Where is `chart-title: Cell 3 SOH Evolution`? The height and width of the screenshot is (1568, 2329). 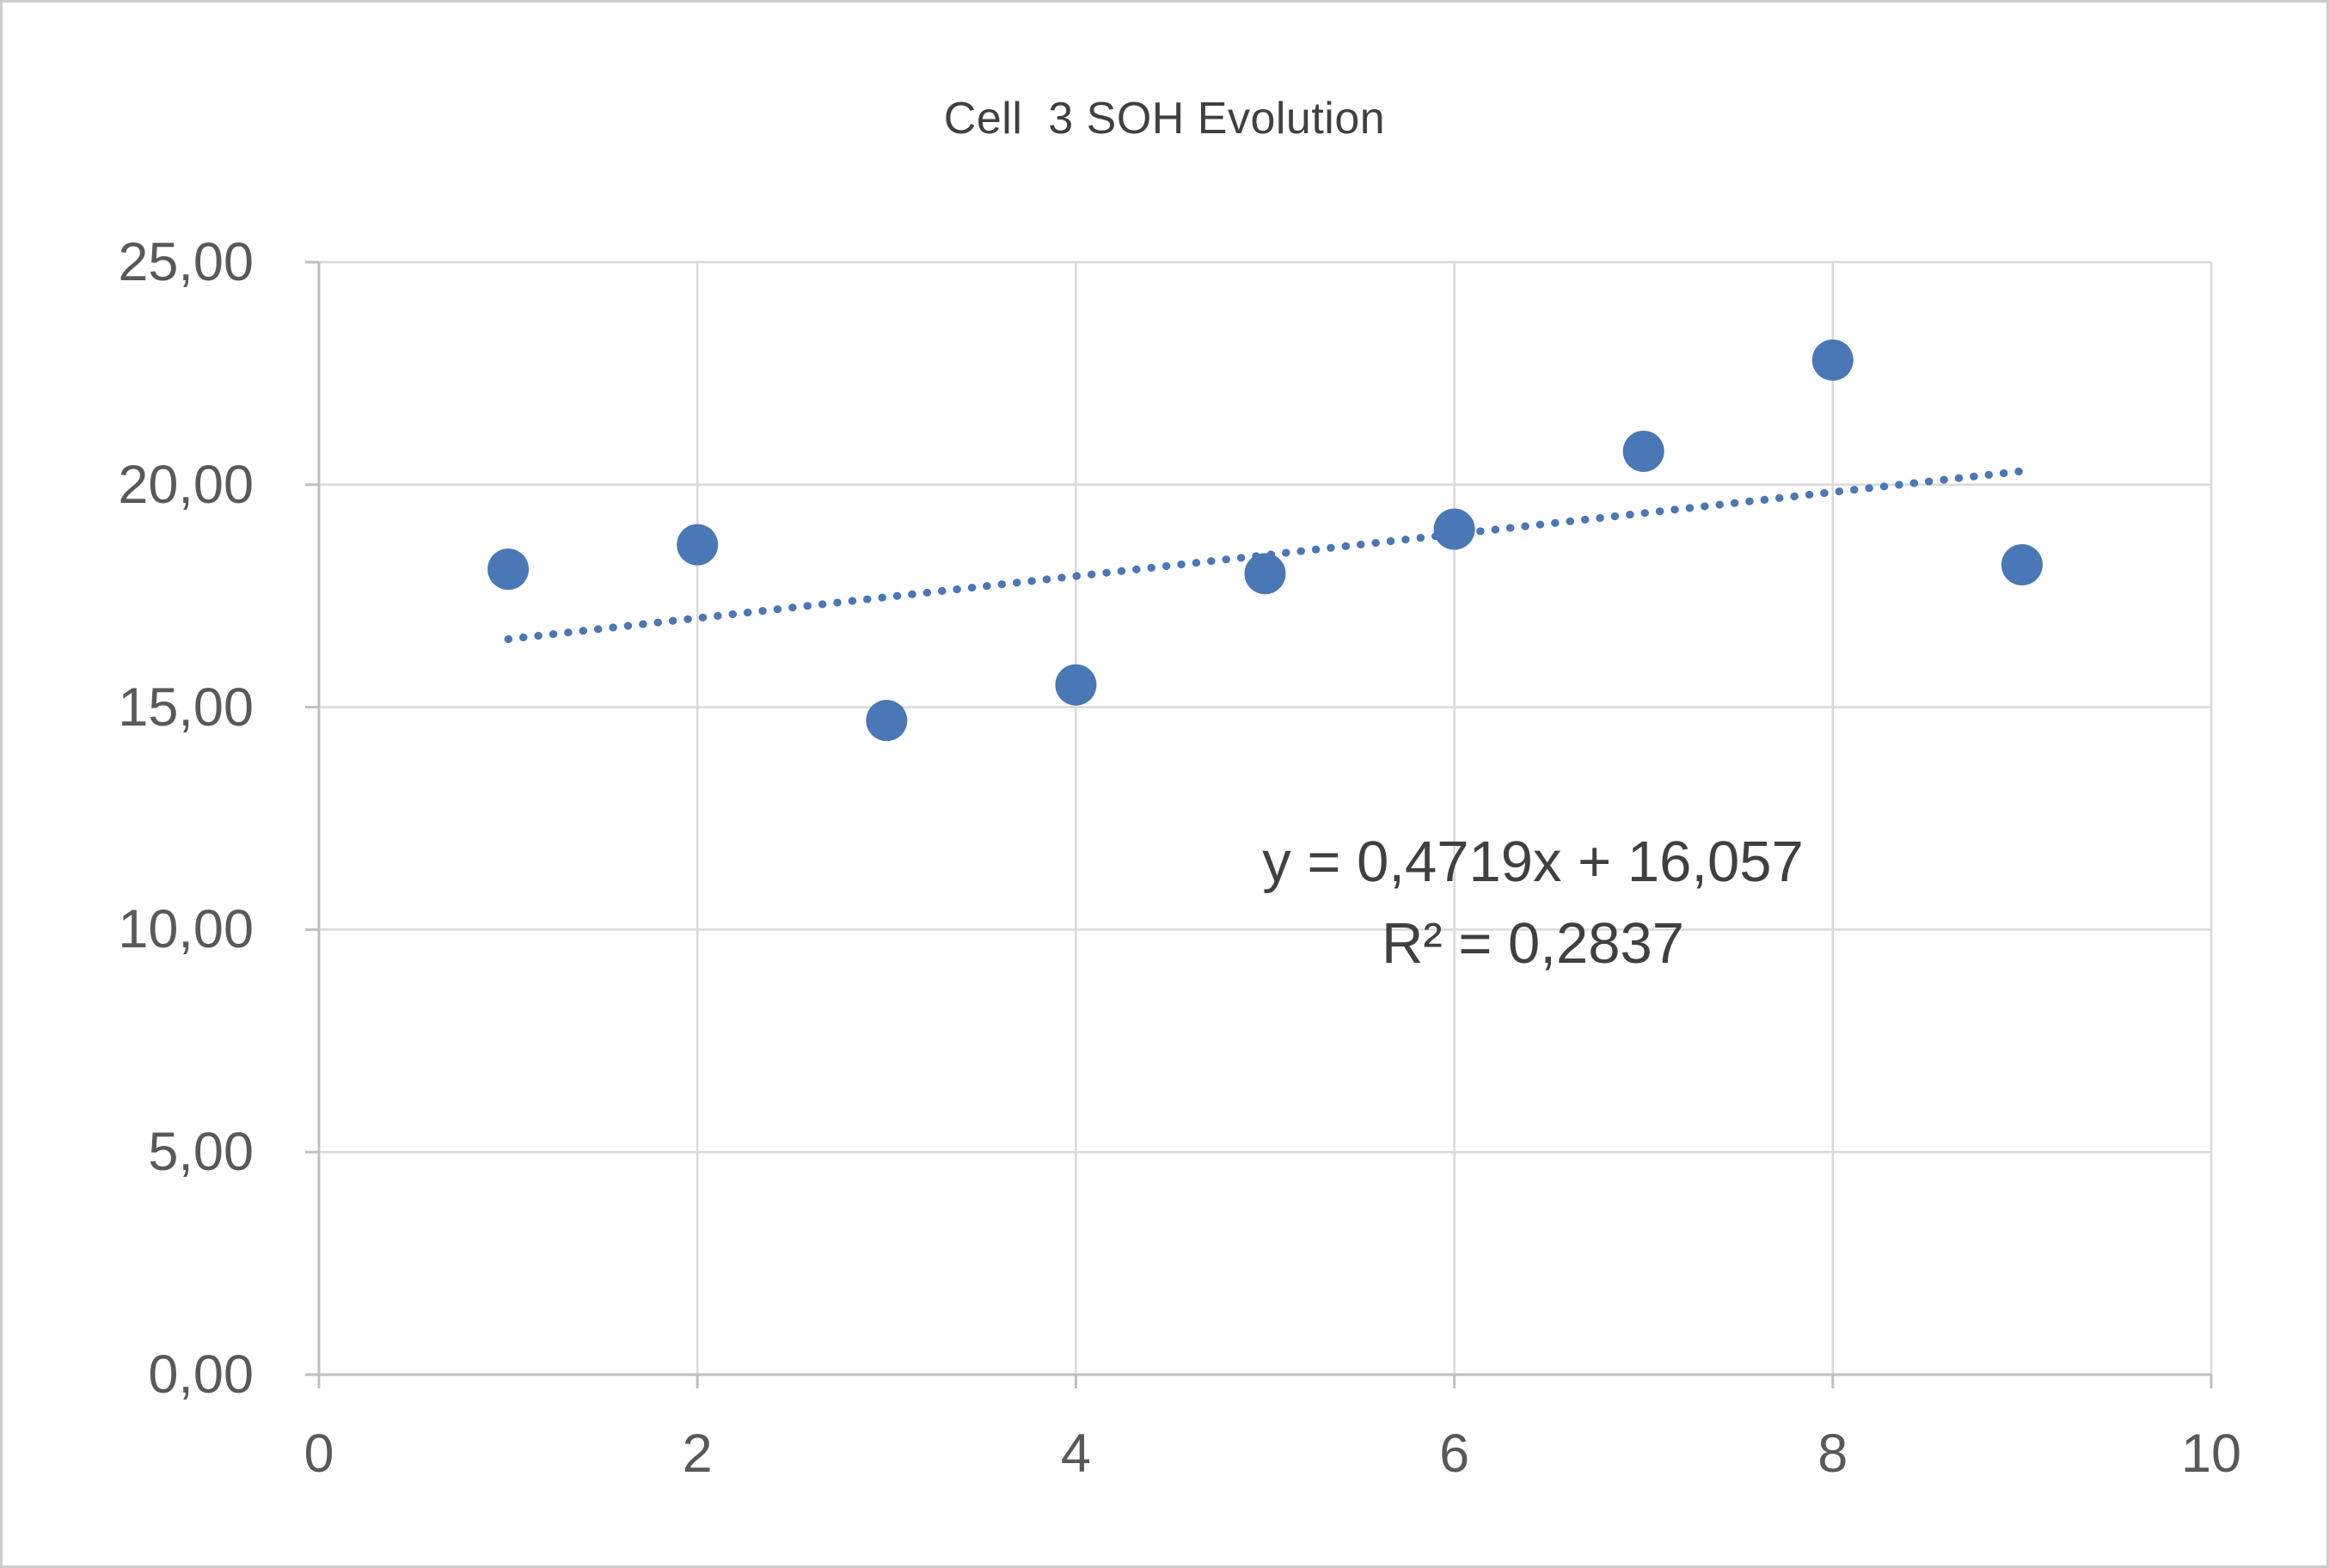
chart-title: Cell 3 SOH Evolution is located at coordinates (1164, 119).